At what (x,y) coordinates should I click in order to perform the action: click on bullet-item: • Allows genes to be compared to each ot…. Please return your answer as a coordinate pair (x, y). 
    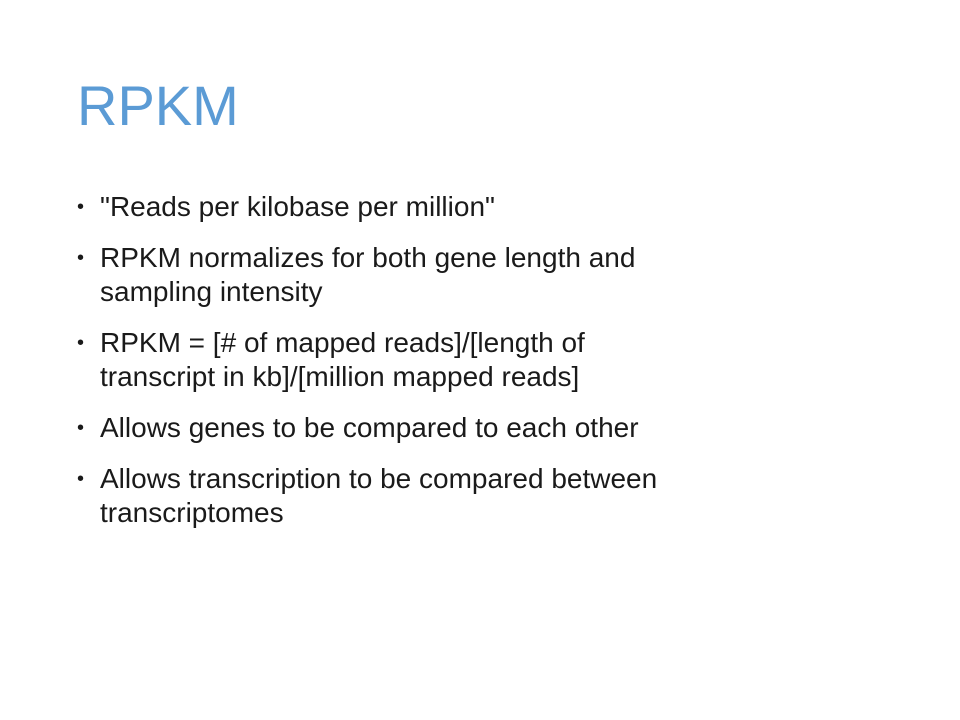
    Looking at the image, I should click on (477, 428).